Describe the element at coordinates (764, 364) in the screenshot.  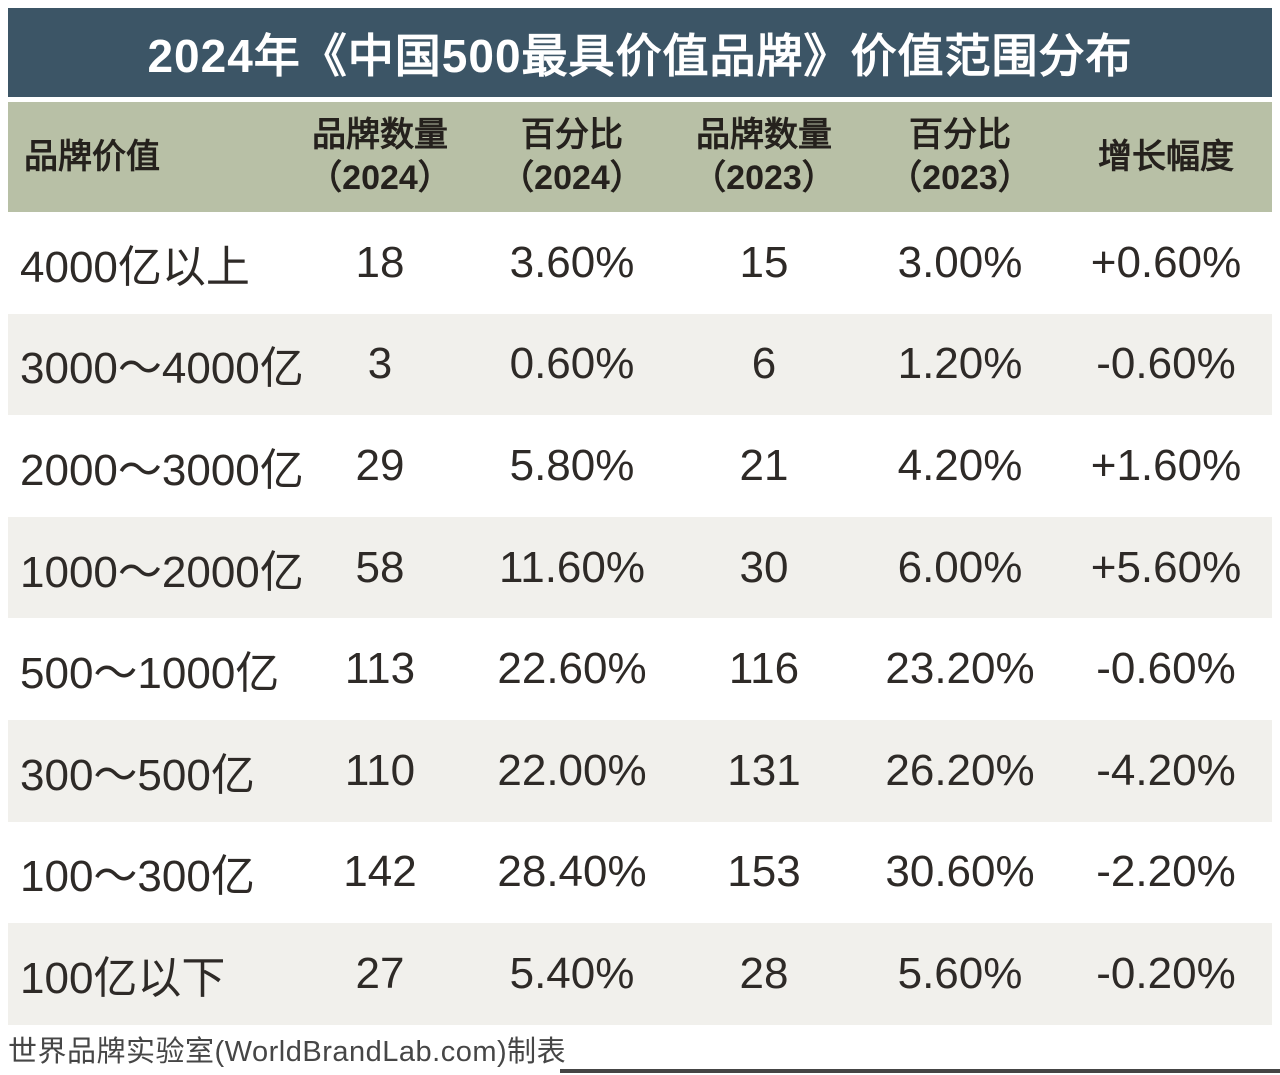
I see `cell-brand-count-2023: 6` at that location.